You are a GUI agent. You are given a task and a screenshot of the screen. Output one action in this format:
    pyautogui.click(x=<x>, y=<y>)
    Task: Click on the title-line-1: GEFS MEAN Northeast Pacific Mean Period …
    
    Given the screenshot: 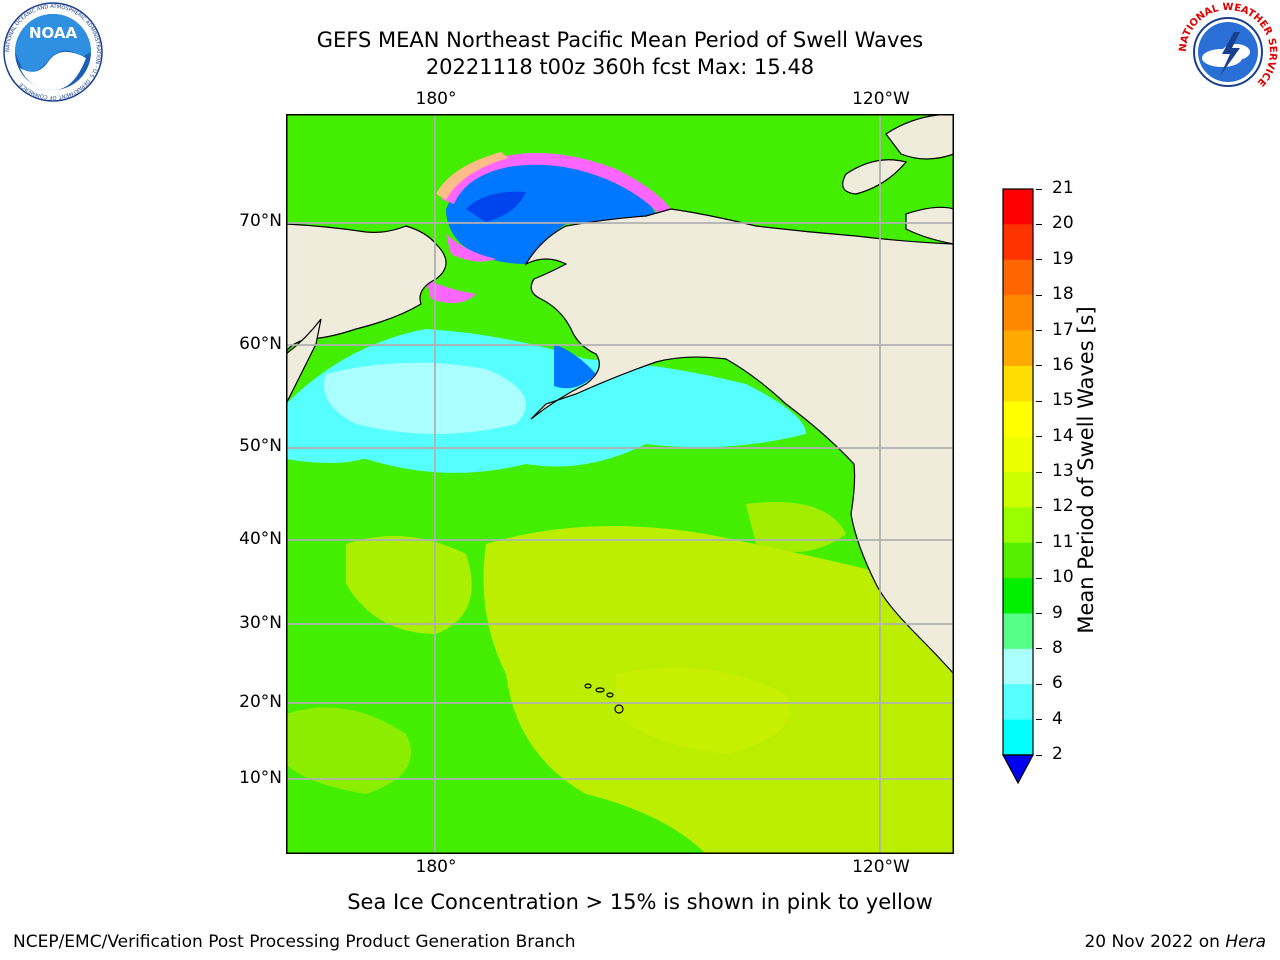 What is the action you would take?
    pyautogui.click(x=620, y=40)
    